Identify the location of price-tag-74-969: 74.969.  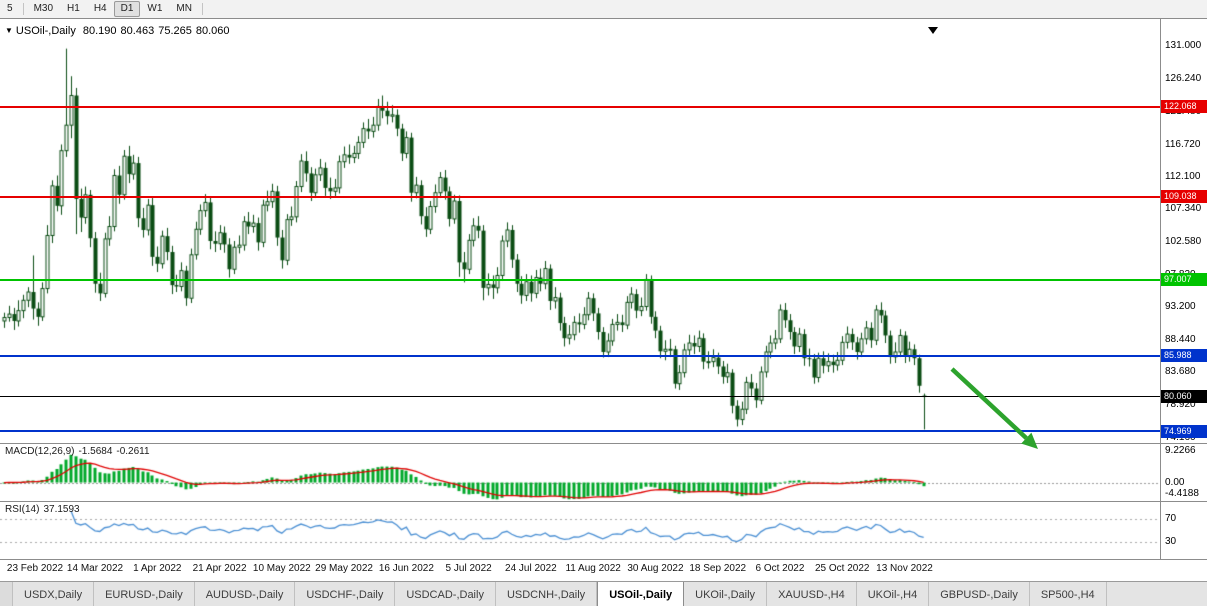
(1184, 431).